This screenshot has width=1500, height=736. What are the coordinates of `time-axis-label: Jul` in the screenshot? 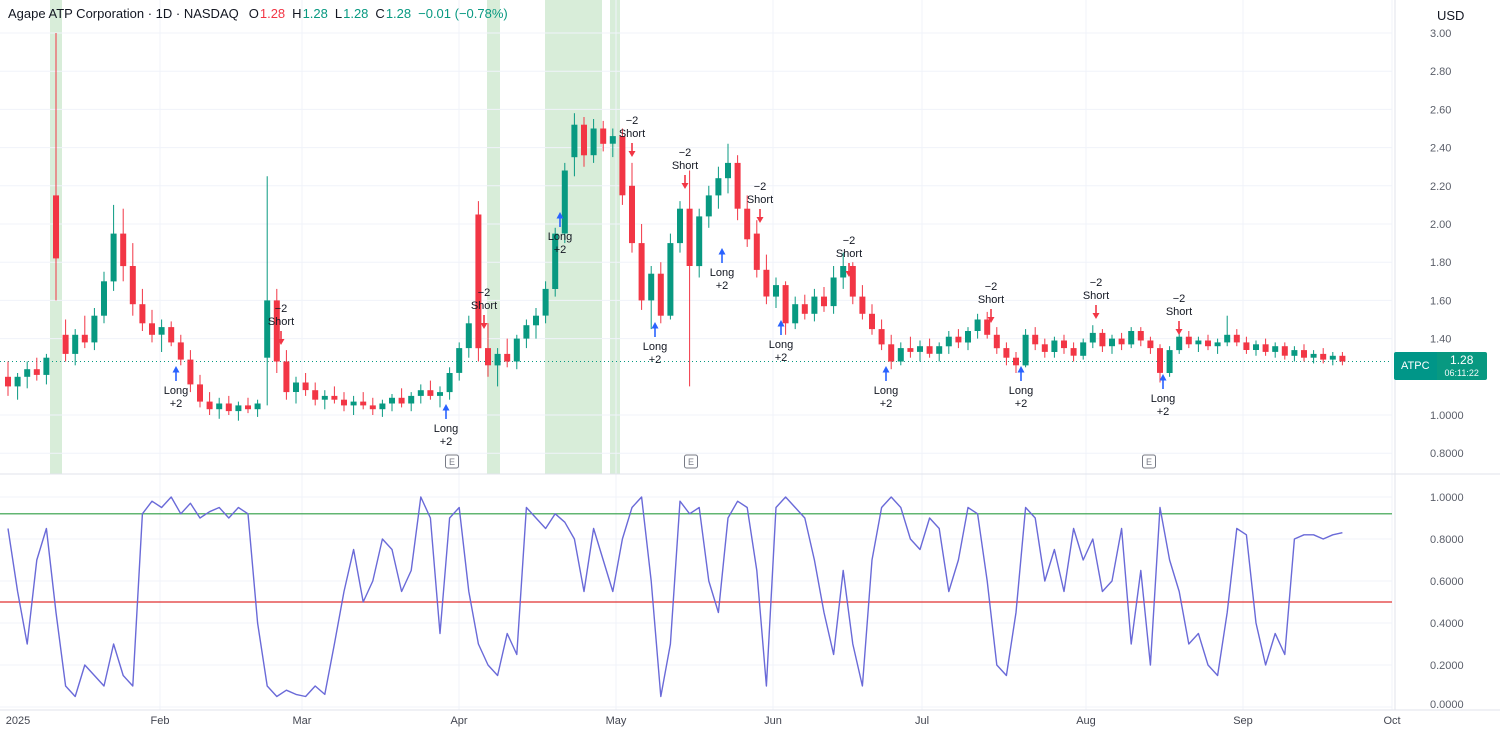 It's located at (922, 721).